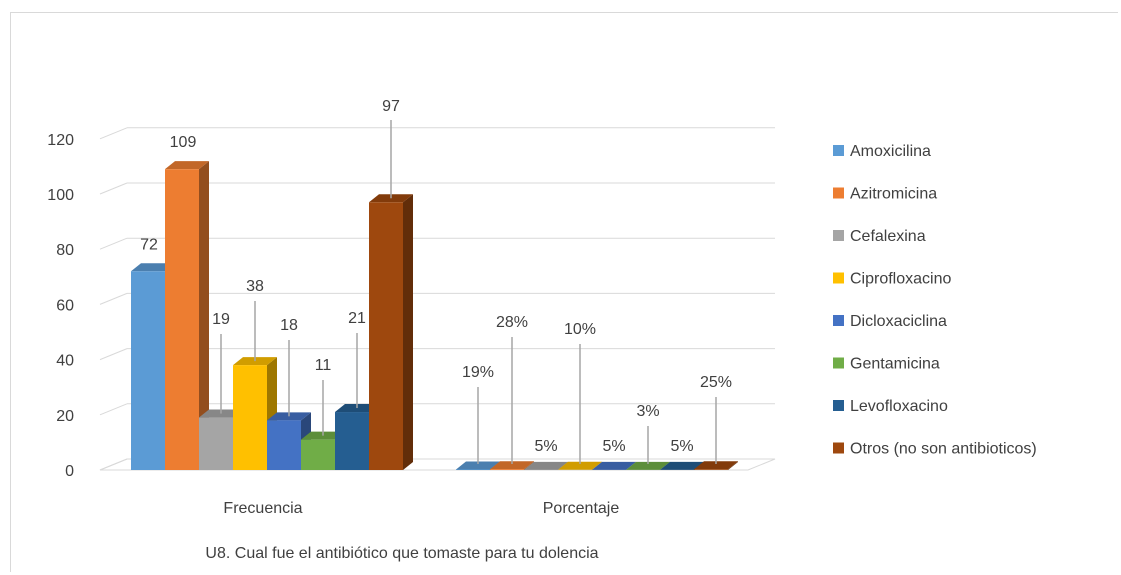 This screenshot has width=1121, height=575. Describe the element at coordinates (893, 194) in the screenshot. I see `legend-label: Azitromicina` at that location.